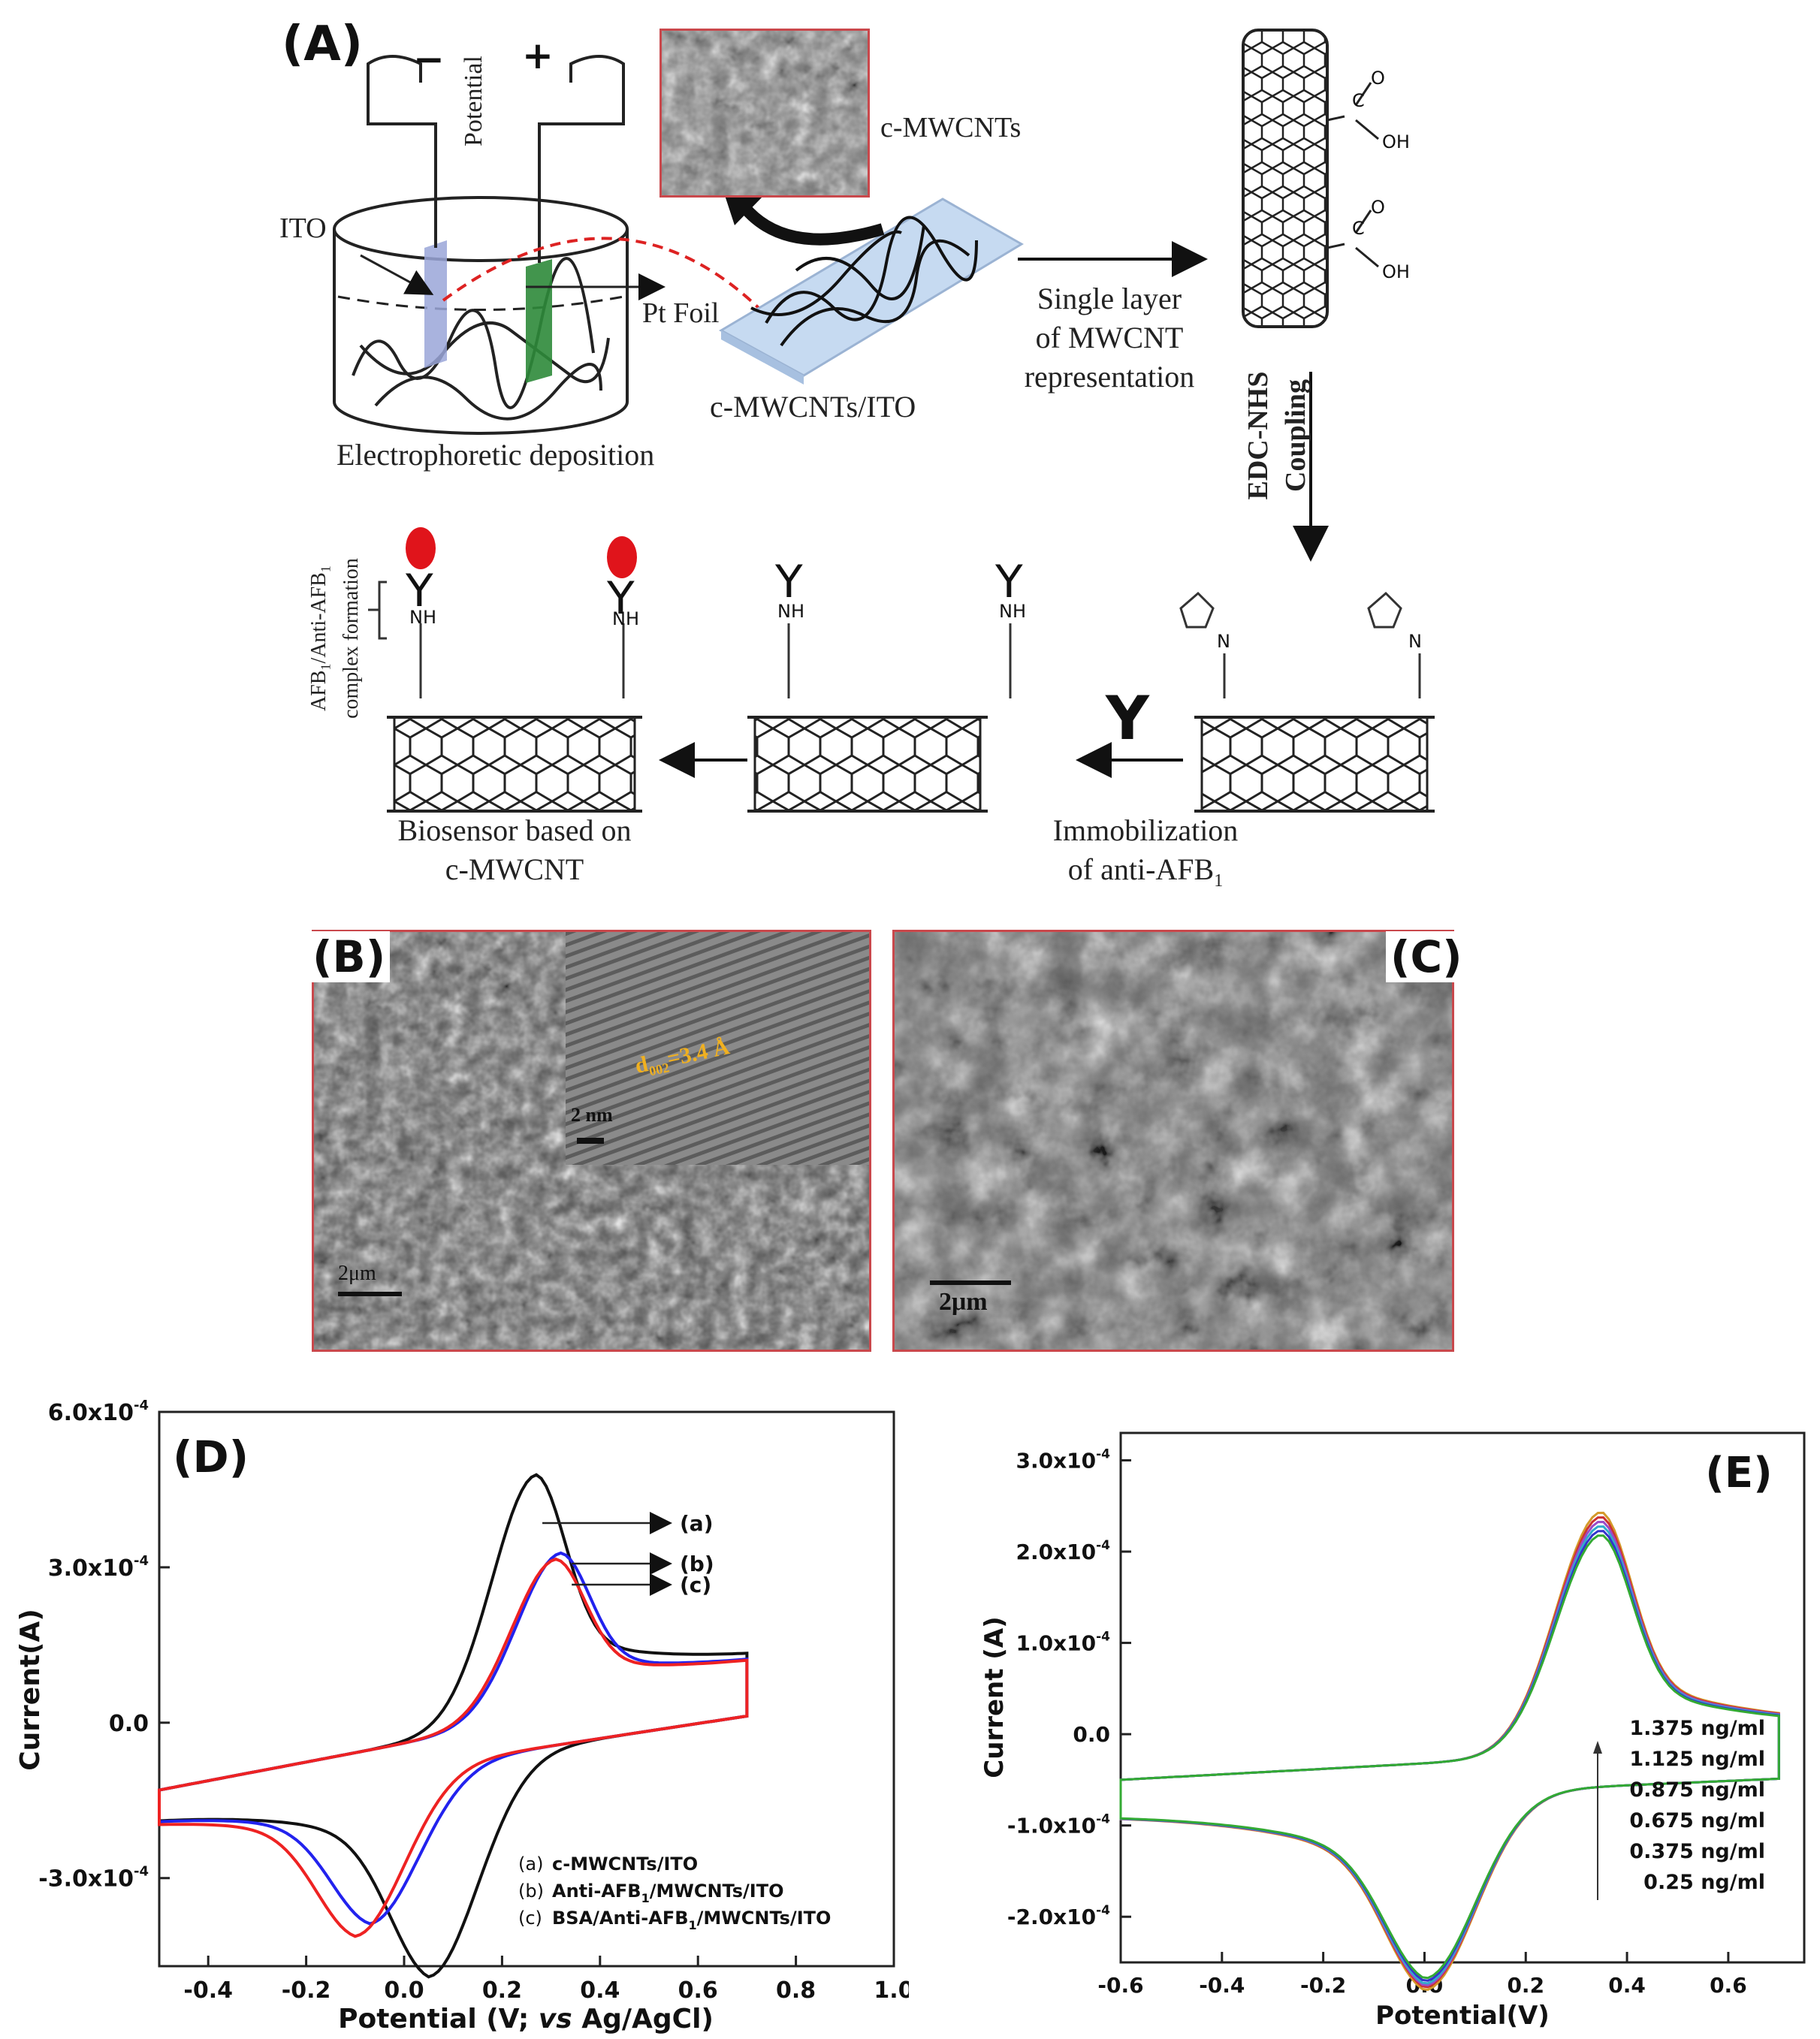  I want to click on antibody-symbol-4: Y, so click(621, 599).